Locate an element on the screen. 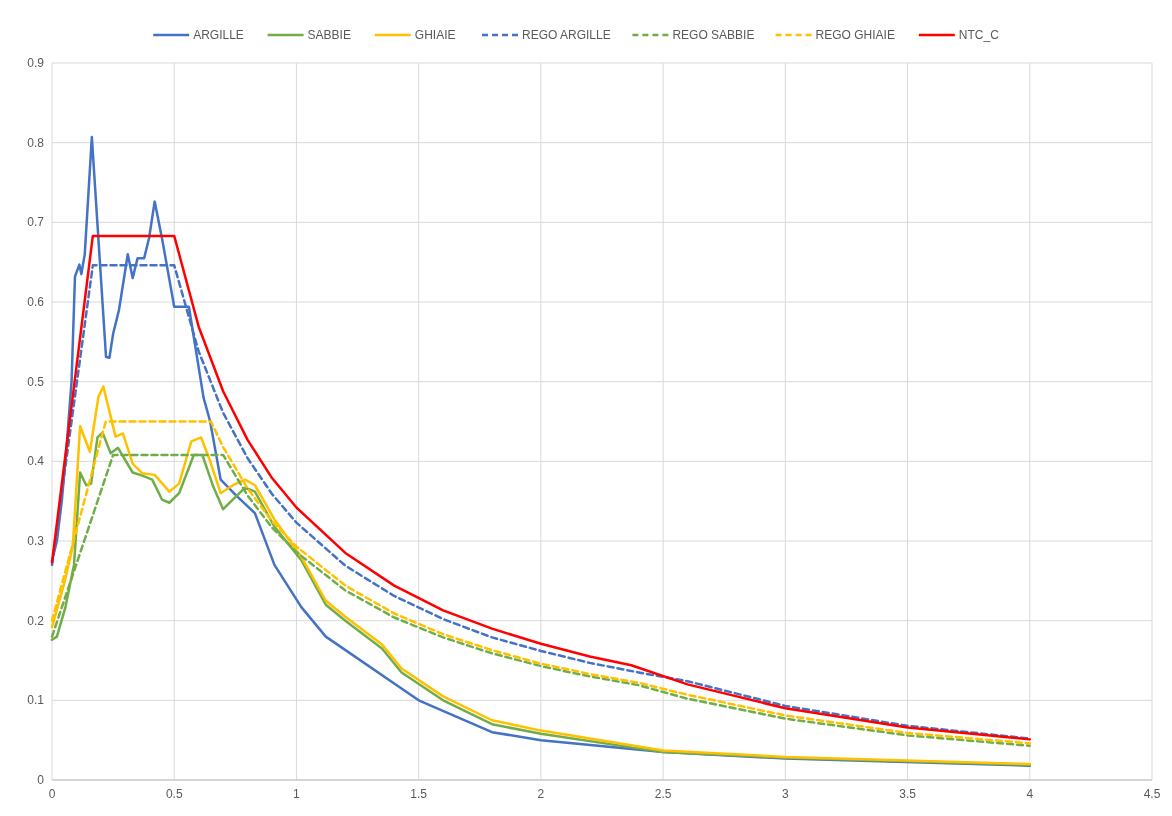 This screenshot has height=816, width=1172. y-tick-label: 0.7 is located at coordinates (36, 222).